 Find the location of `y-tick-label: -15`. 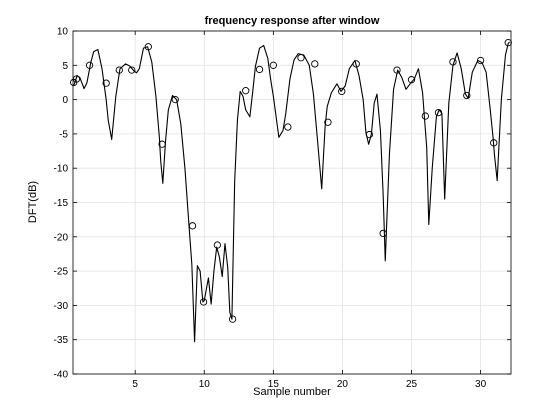

y-tick-label: -15 is located at coordinates (61, 203).